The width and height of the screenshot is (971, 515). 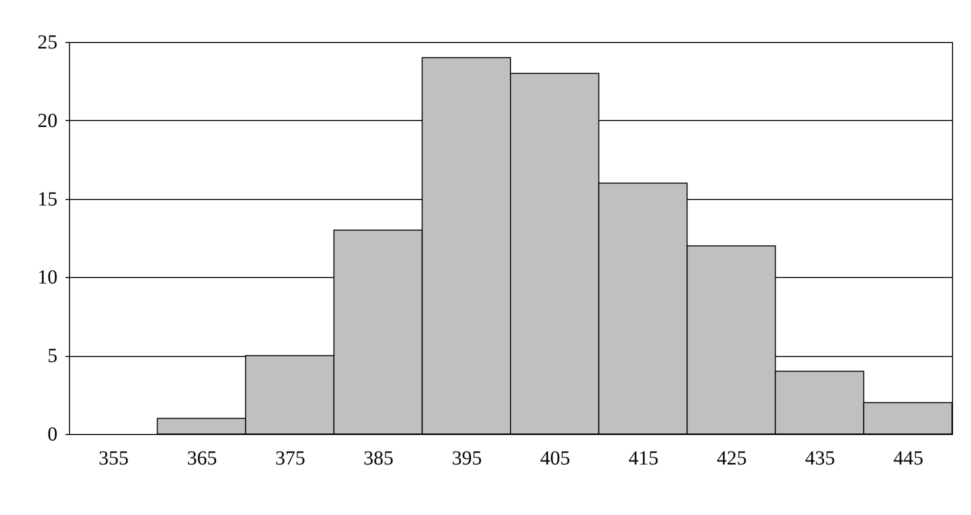 I want to click on y-tick-label: 25, so click(x=48, y=43).